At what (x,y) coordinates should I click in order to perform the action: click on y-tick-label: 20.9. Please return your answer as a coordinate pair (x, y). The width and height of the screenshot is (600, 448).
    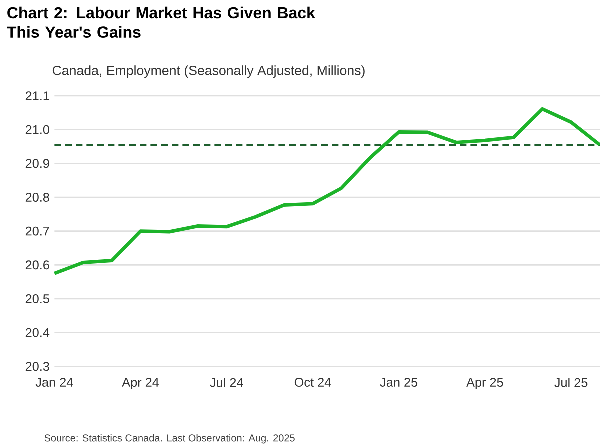
    Looking at the image, I should click on (38, 163).